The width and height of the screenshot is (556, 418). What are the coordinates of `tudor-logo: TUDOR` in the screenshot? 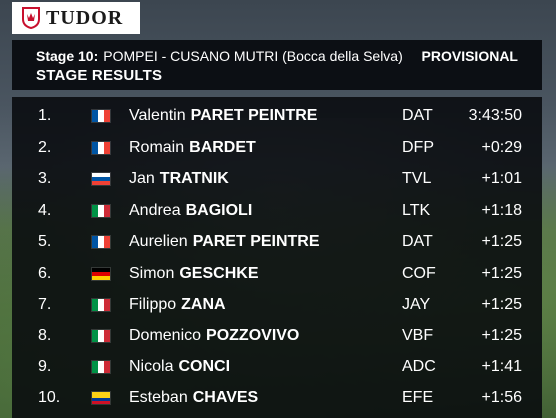 It's located at (76, 18).